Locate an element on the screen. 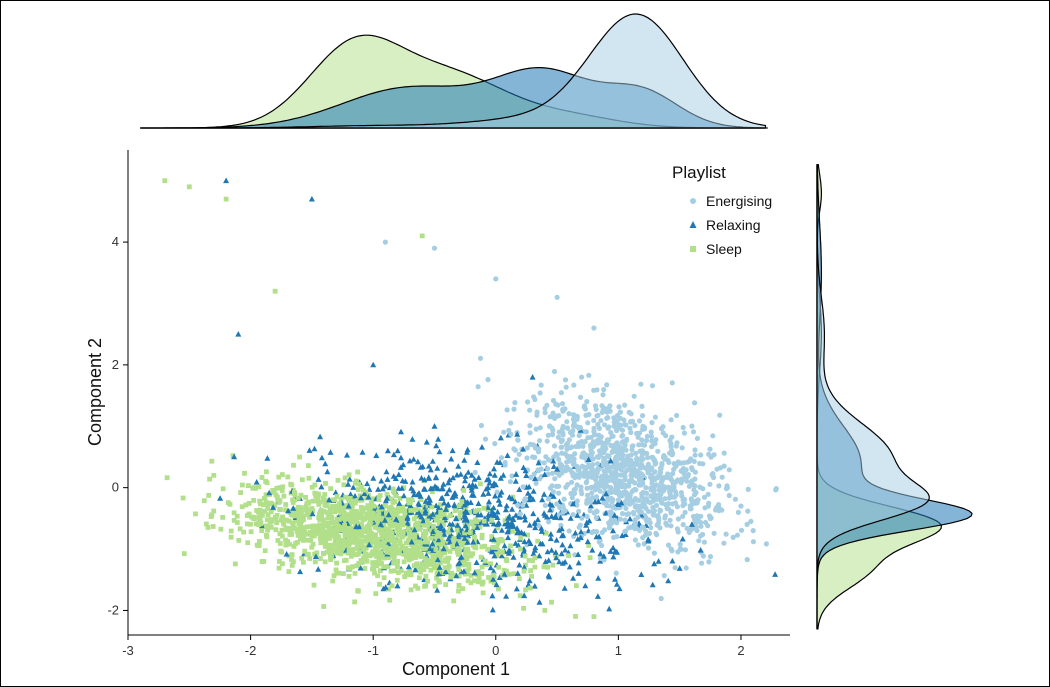 This screenshot has height=687, width=1050. density-y-sleep is located at coordinates (879, 397).